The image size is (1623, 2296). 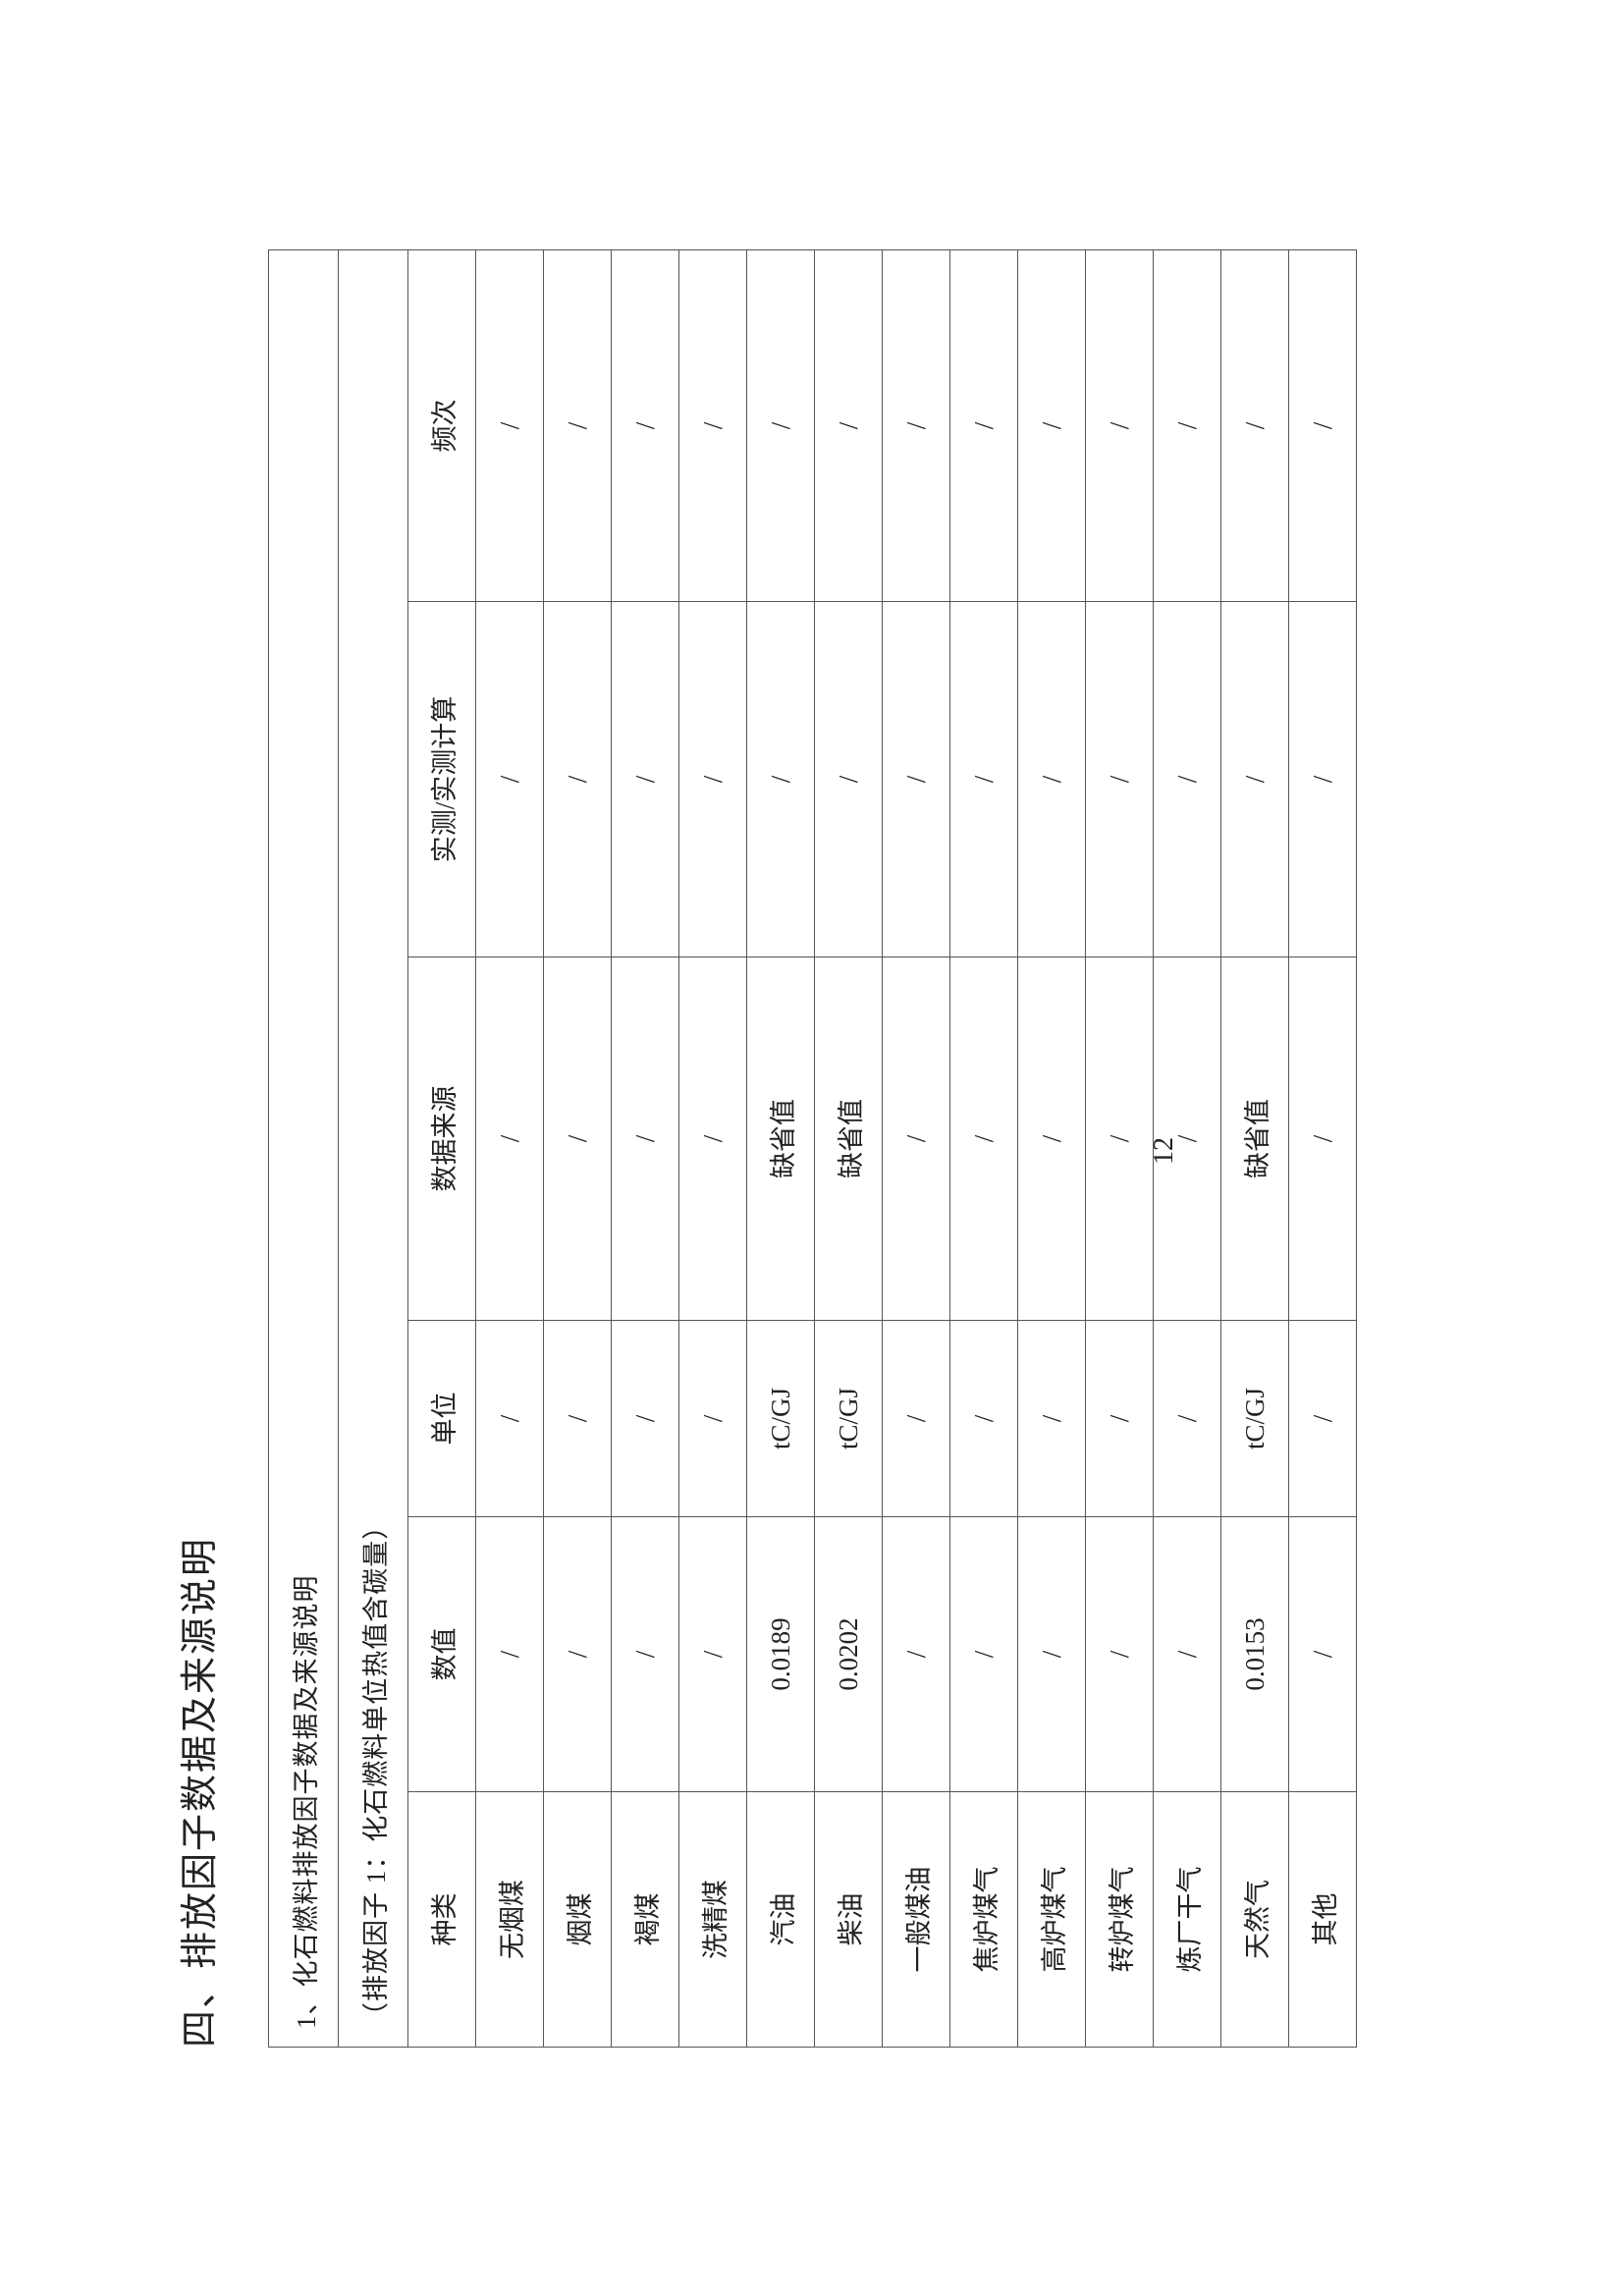 What do you see at coordinates (1254, 1919) in the screenshot?
I see `table-cell: 天然气` at bounding box center [1254, 1919].